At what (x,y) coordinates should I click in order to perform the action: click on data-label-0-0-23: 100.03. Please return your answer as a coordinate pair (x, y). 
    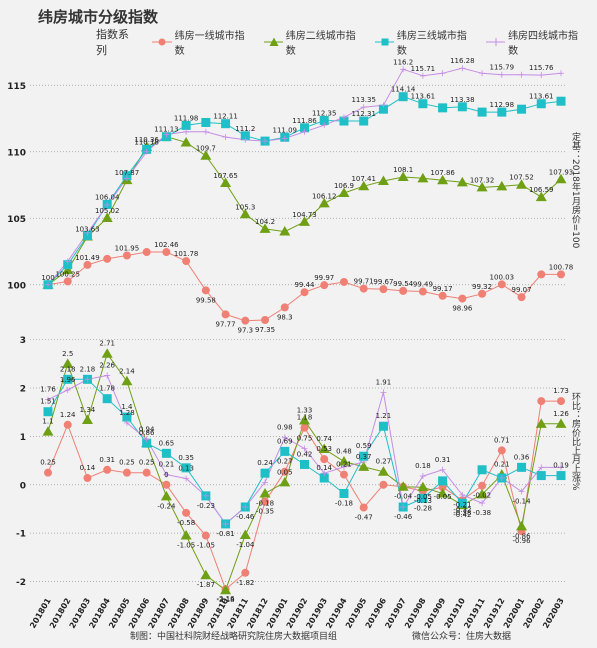
    Looking at the image, I should click on (502, 277).